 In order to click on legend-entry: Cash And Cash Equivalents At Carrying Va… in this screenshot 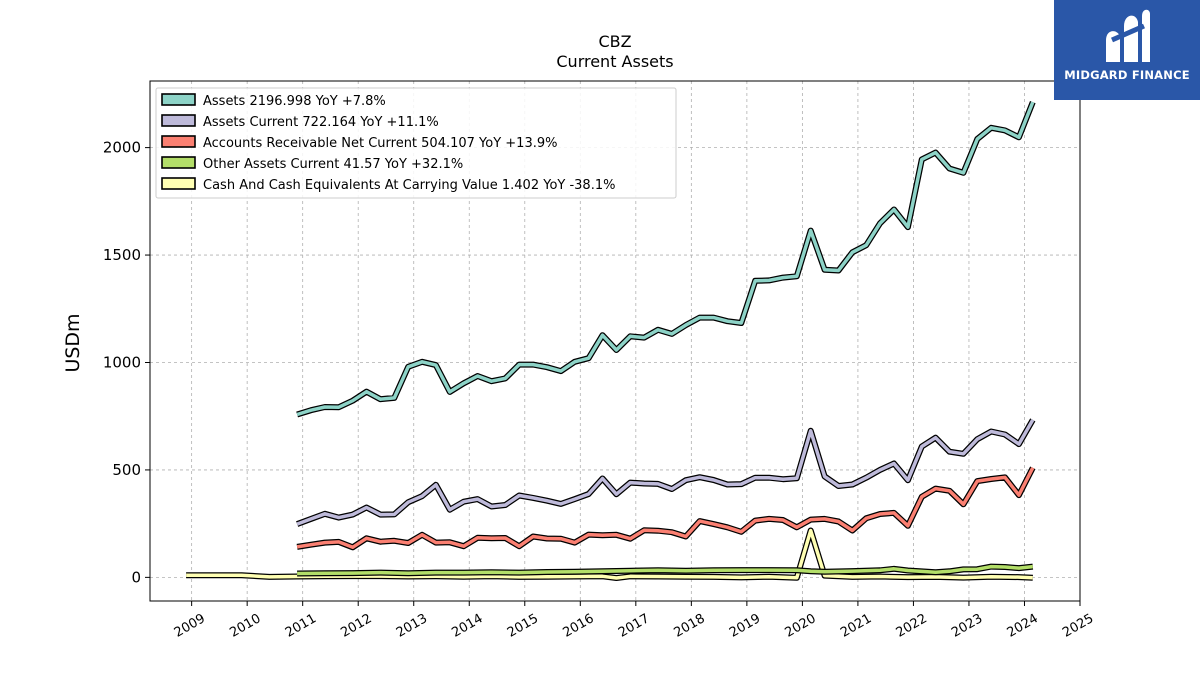, I will do `click(409, 185)`.